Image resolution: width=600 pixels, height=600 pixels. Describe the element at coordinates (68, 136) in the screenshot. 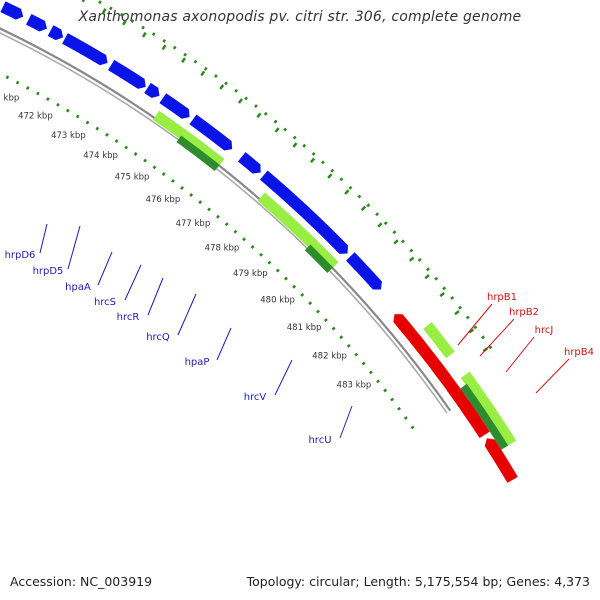

I see `scale-tick-label: 473 kbp` at that location.